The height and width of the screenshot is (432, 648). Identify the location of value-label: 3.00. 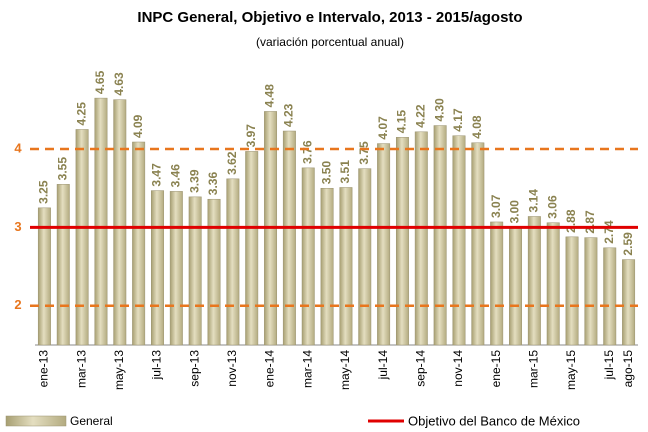
(515, 212).